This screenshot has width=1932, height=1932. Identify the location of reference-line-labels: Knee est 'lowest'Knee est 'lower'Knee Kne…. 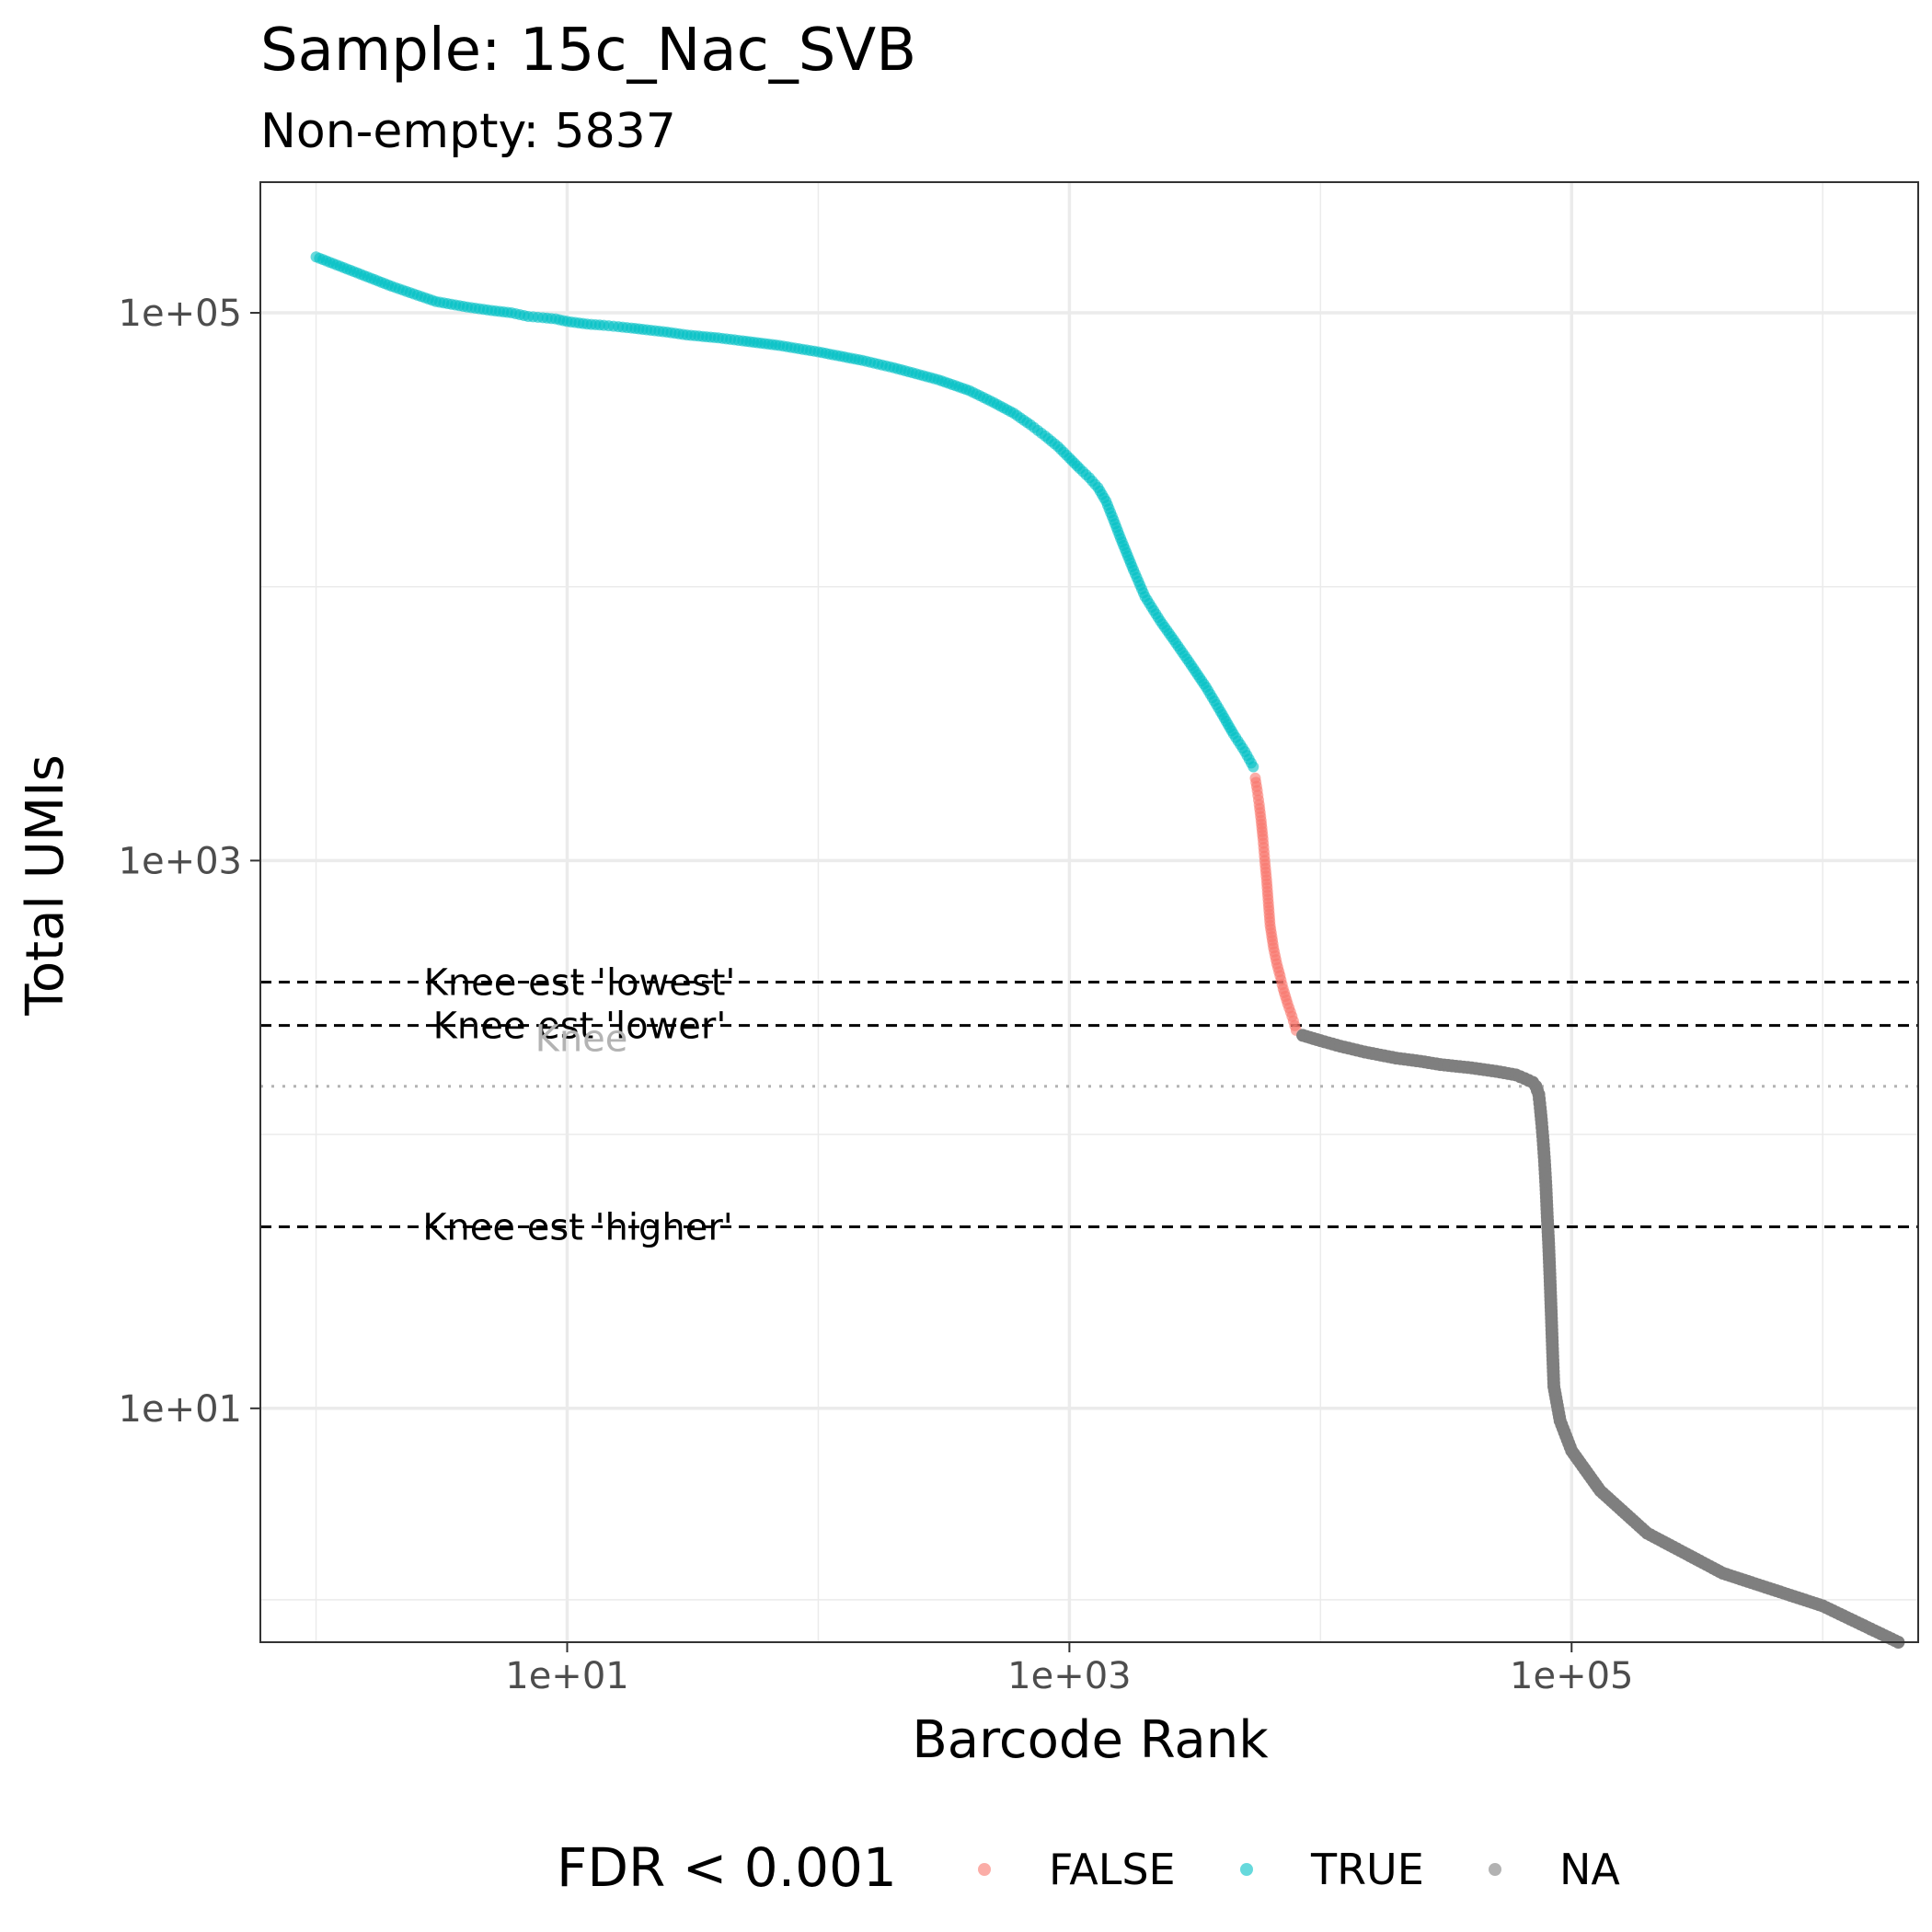
(578, 1105).